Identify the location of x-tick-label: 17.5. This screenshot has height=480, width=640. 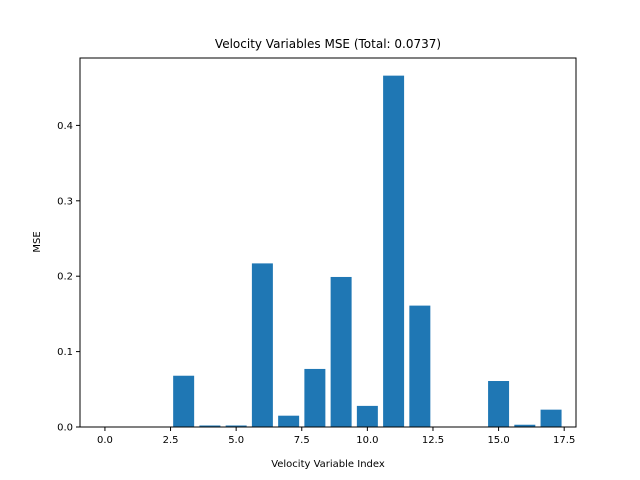
(564, 440).